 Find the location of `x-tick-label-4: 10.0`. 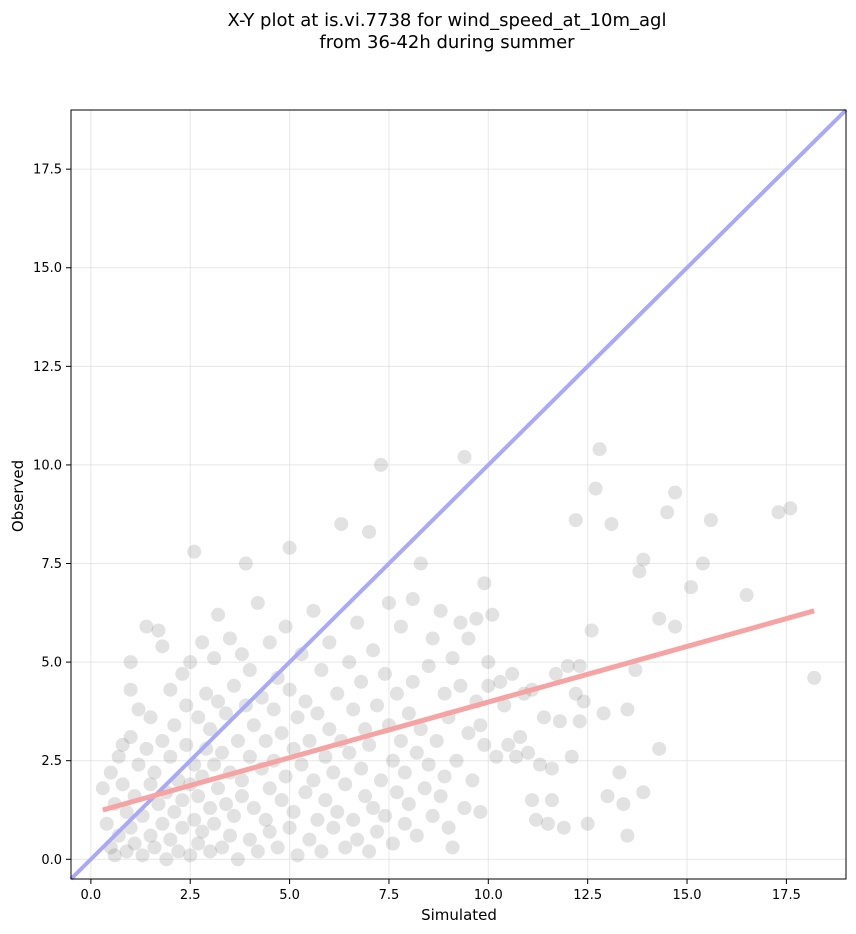

x-tick-label-4: 10.0 is located at coordinates (488, 895).